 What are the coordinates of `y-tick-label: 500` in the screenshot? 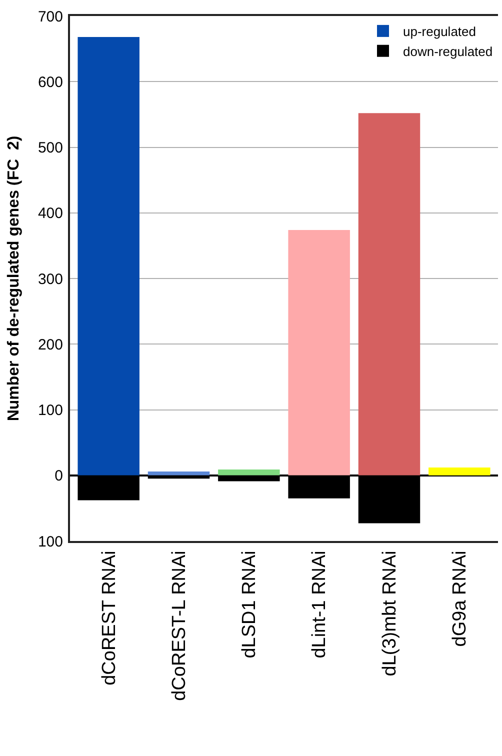 It's located at (50, 148).